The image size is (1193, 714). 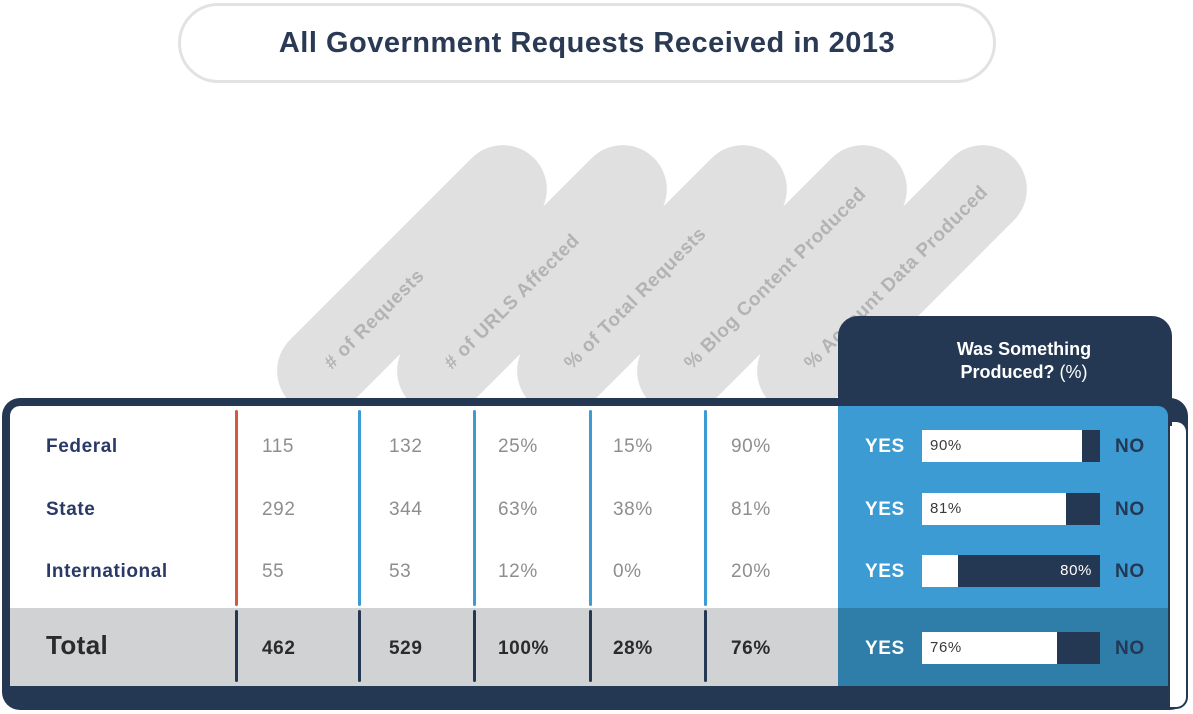 I want to click on row-label: State, so click(x=71, y=509).